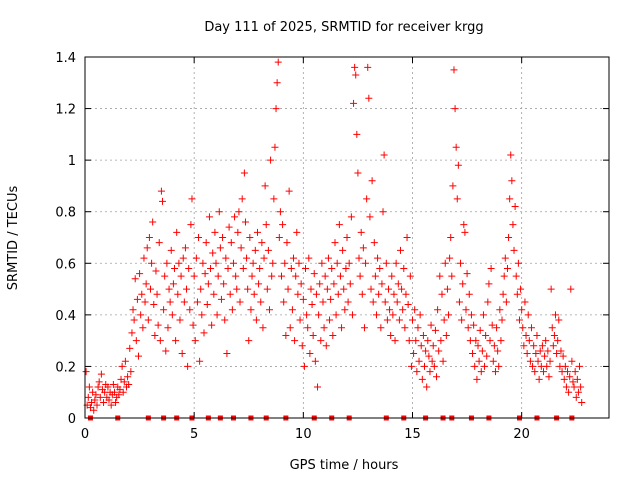 This screenshot has height=480, width=640. Describe the element at coordinates (65, 213) in the screenshot. I see `y-tick-label: 0.8` at that location.